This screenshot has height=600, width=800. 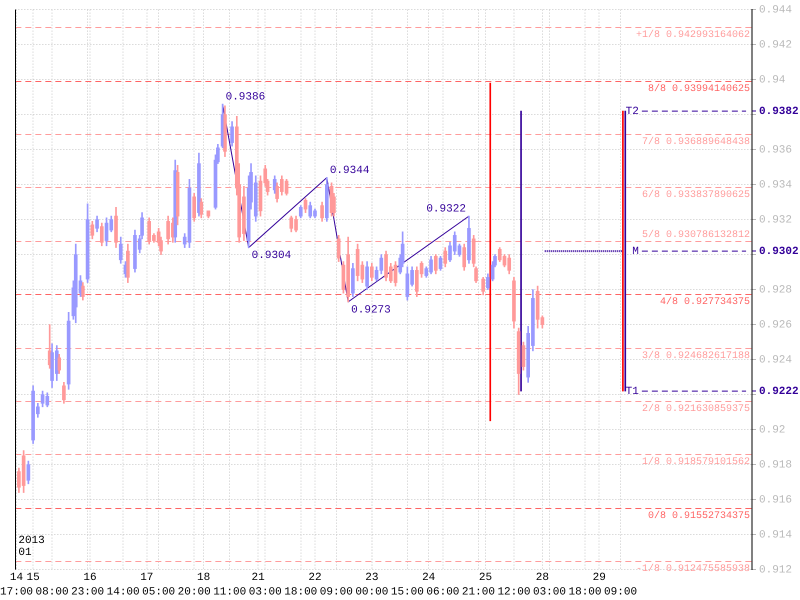 I want to click on ref-line-label: -1/8 0.912475585938, so click(x=693, y=569).